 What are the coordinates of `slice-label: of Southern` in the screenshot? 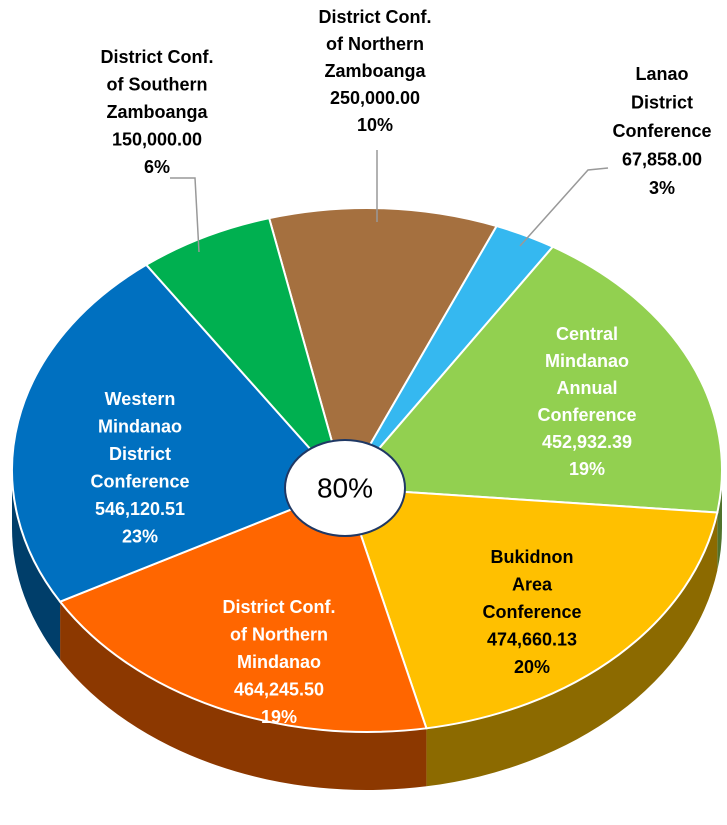 It's located at (157, 84).